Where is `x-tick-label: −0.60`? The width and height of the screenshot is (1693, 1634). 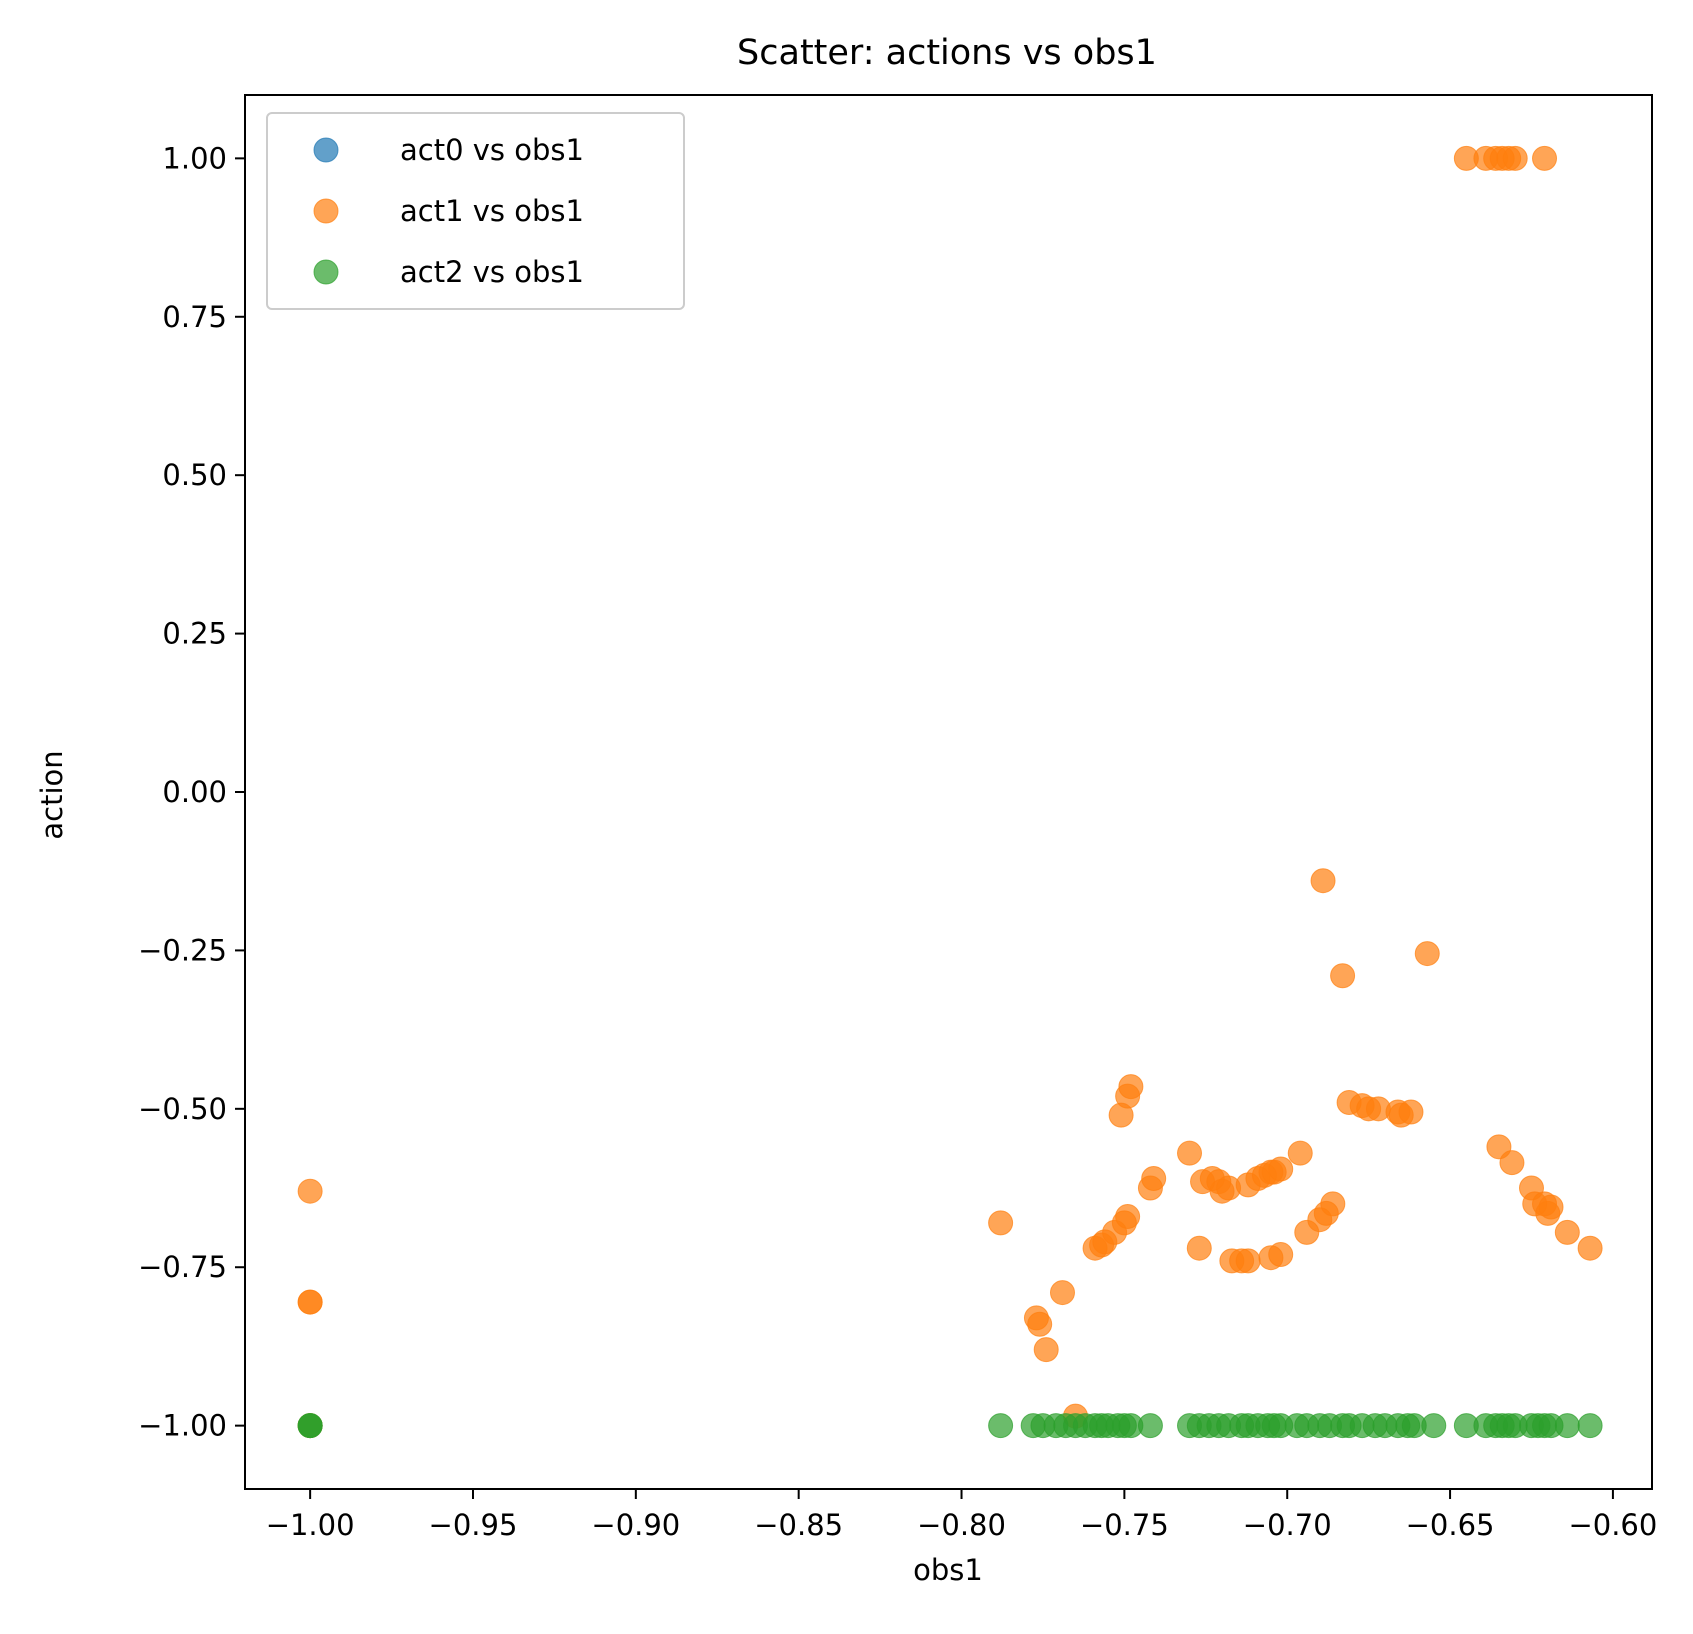 x-tick-label: −0.60 is located at coordinates (1612, 1525).